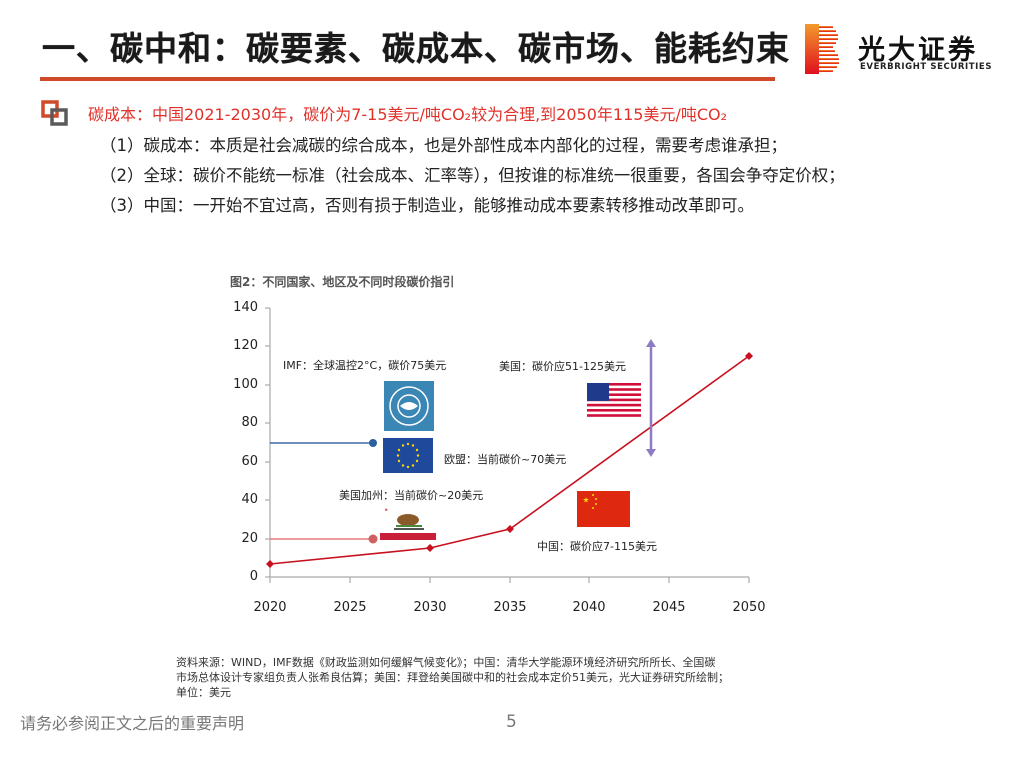 The image size is (1024, 768). I want to click on imf-annotation: IMF：全球温控2°C，碳价75美元, so click(365, 365).